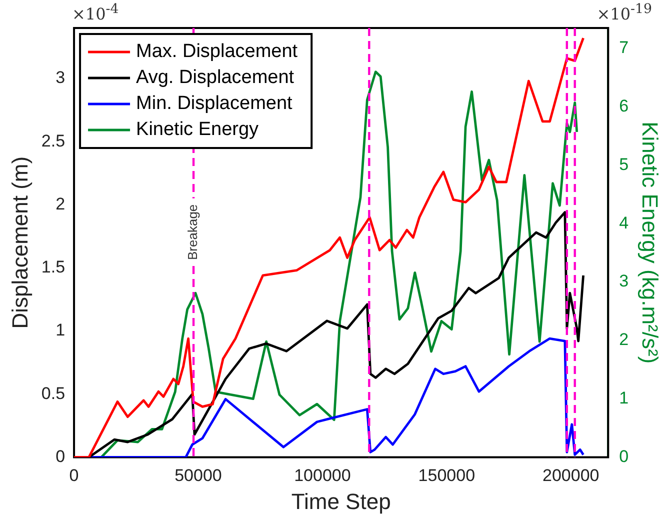 Image resolution: width=670 pixels, height=516 pixels. Describe the element at coordinates (53, 267) in the screenshot. I see `y-tick-label: 1.5` at that location.